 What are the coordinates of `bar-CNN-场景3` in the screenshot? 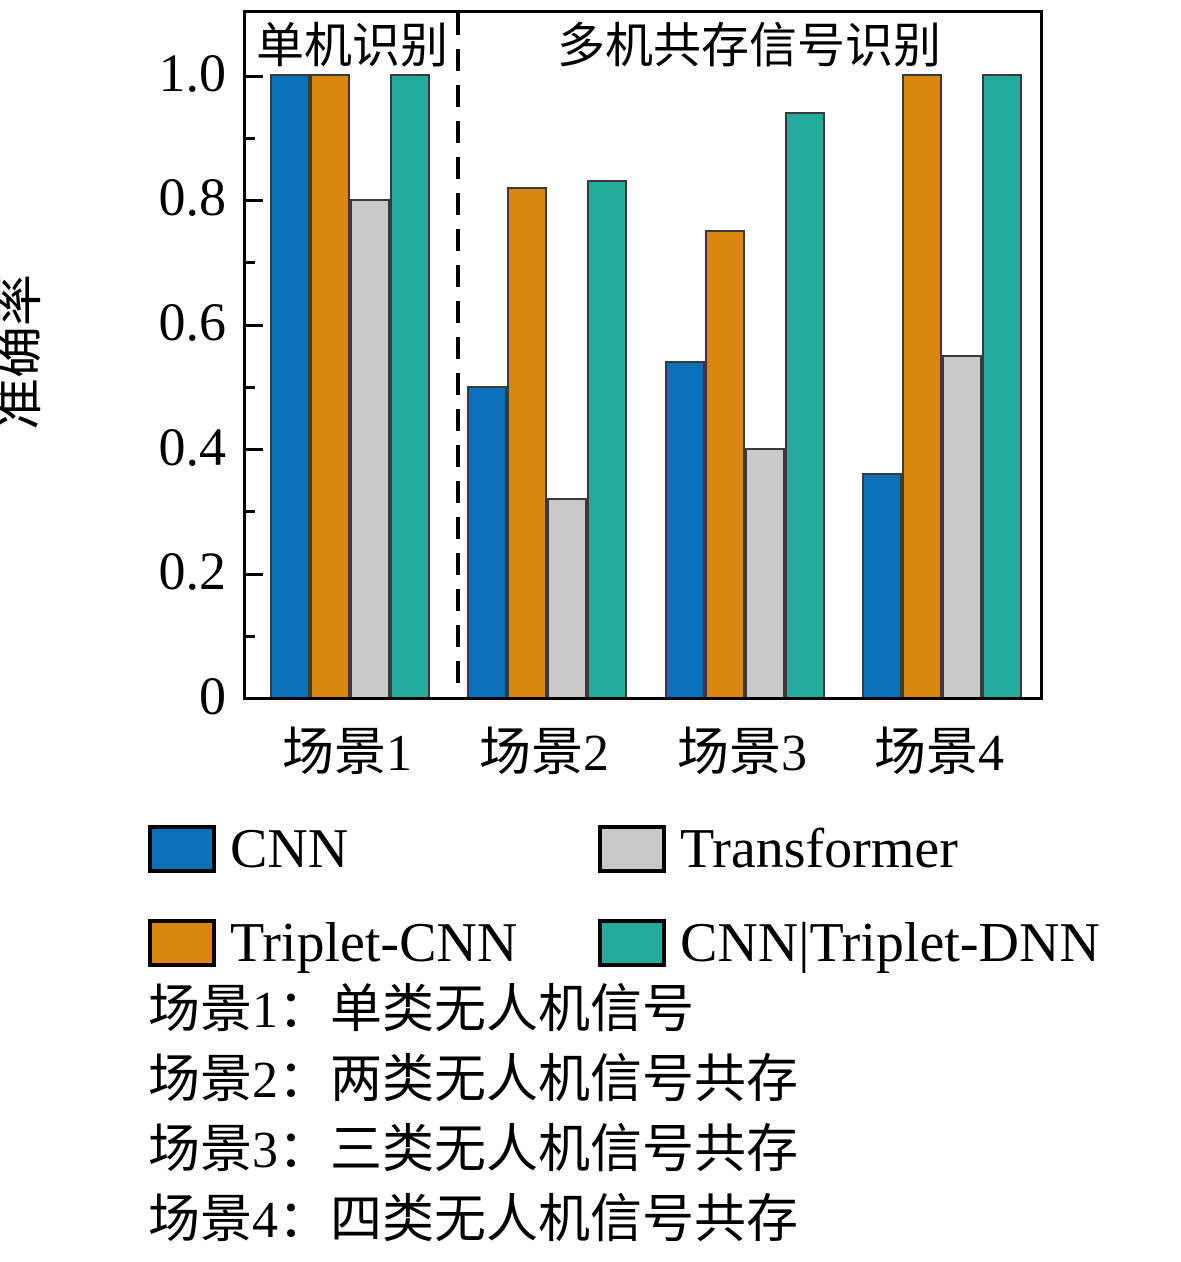 It's located at (685, 529).